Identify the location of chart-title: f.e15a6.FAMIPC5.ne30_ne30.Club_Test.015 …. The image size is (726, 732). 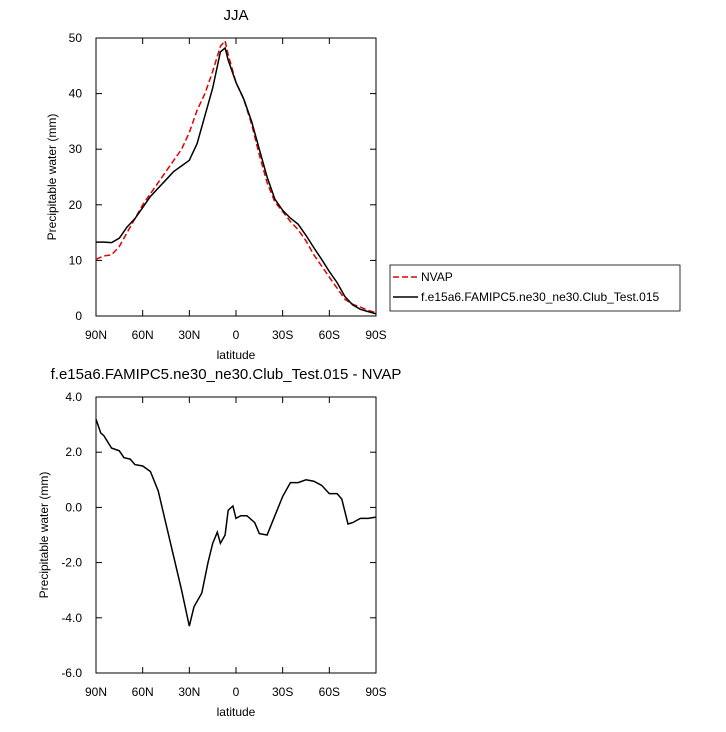
(226, 374).